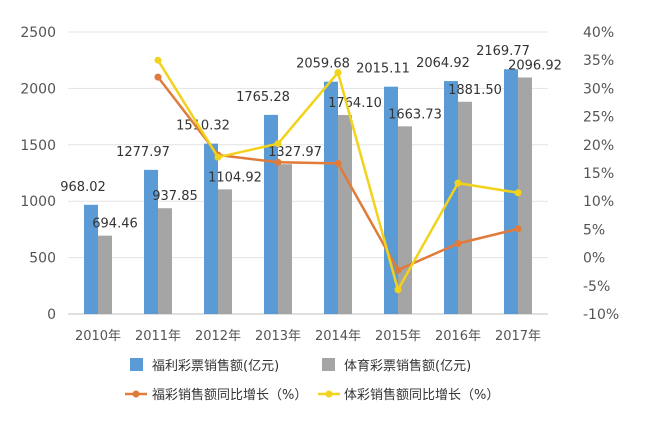 The width and height of the screenshot is (657, 425). I want to click on bar-value-label: 1327.97, so click(295, 152).